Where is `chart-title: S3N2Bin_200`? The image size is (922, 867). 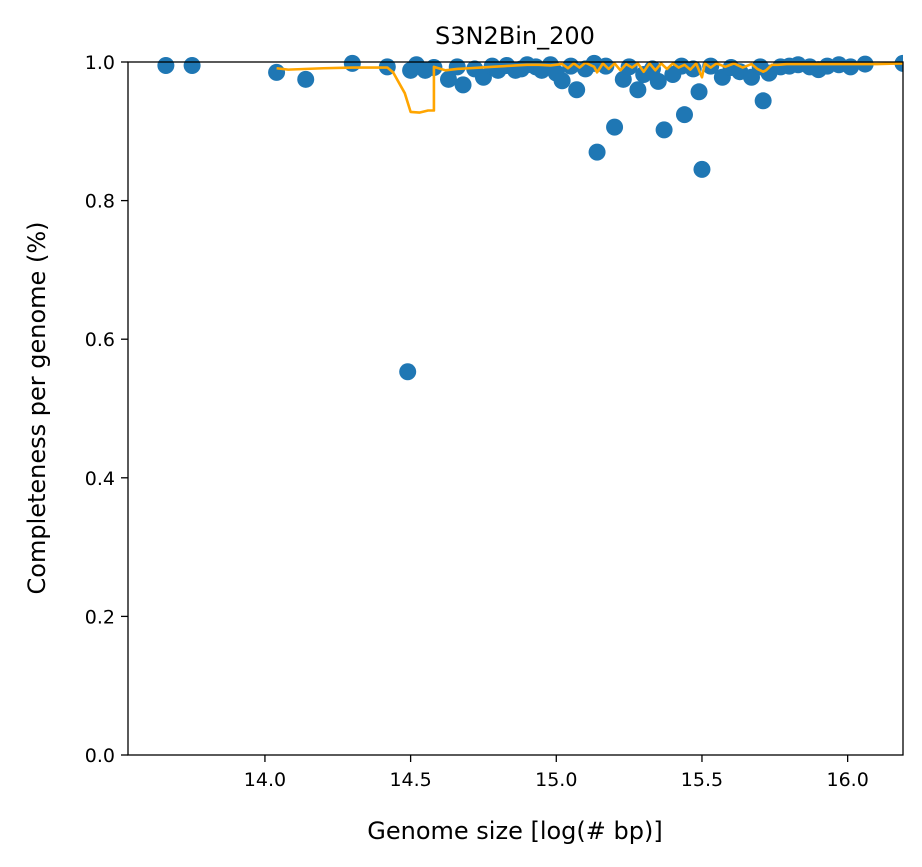 chart-title: S3N2Bin_200 is located at coordinates (515, 36).